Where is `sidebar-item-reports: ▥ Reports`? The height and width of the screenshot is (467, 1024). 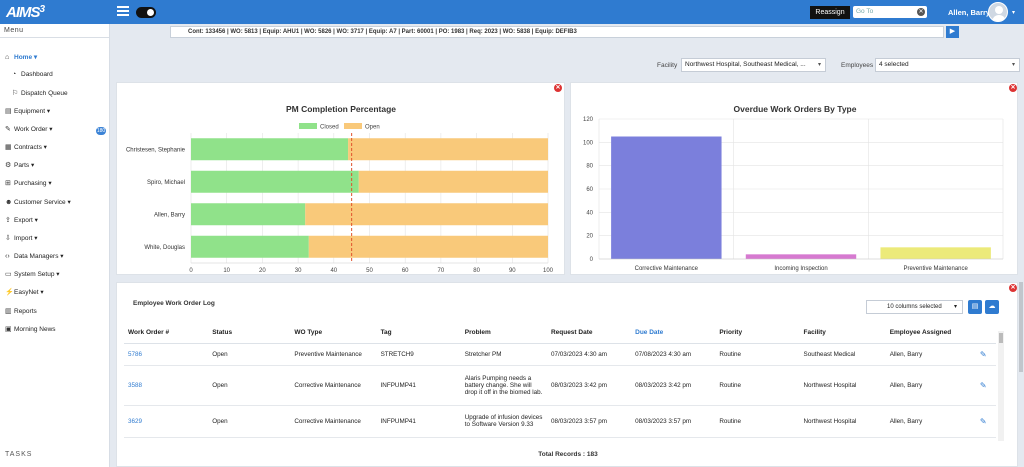
sidebar-item-reports: ▥ Reports is located at coordinates (21, 311).